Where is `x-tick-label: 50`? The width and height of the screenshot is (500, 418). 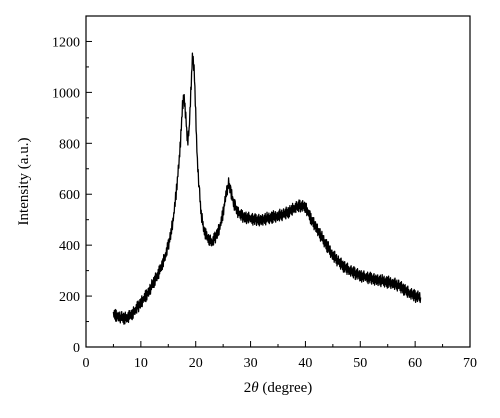
x-tick-label: 50 is located at coordinates (360, 363).